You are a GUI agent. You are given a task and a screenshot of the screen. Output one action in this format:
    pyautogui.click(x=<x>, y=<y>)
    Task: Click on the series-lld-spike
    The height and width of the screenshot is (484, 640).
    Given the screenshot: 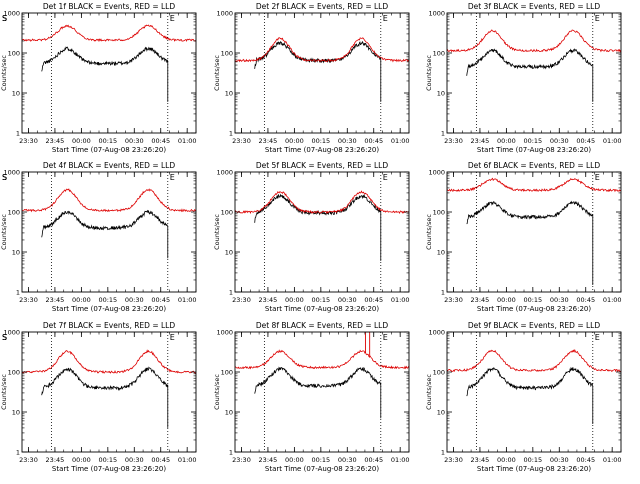 What is the action you would take?
    pyautogui.click(x=367, y=344)
    